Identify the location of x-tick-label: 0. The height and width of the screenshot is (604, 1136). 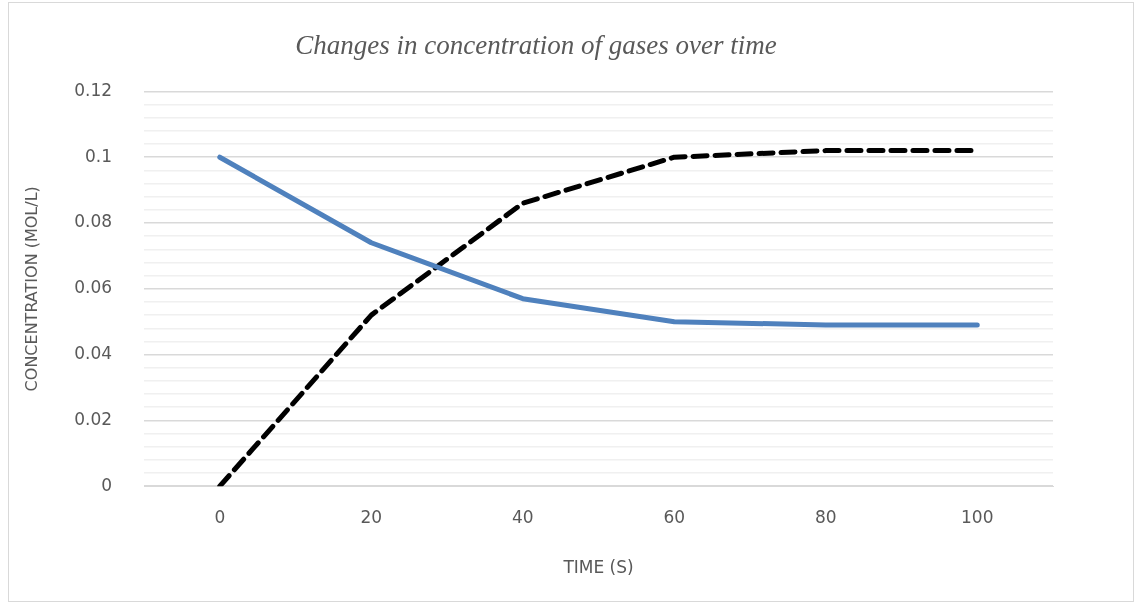
(220, 516).